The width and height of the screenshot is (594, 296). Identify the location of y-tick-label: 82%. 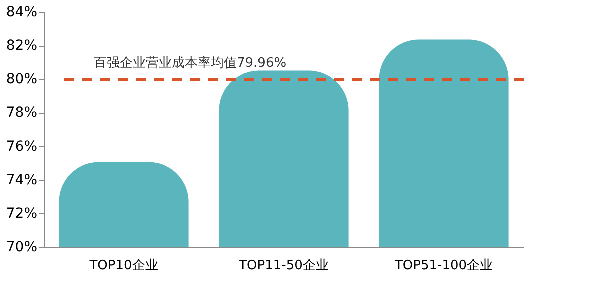
(22, 46).